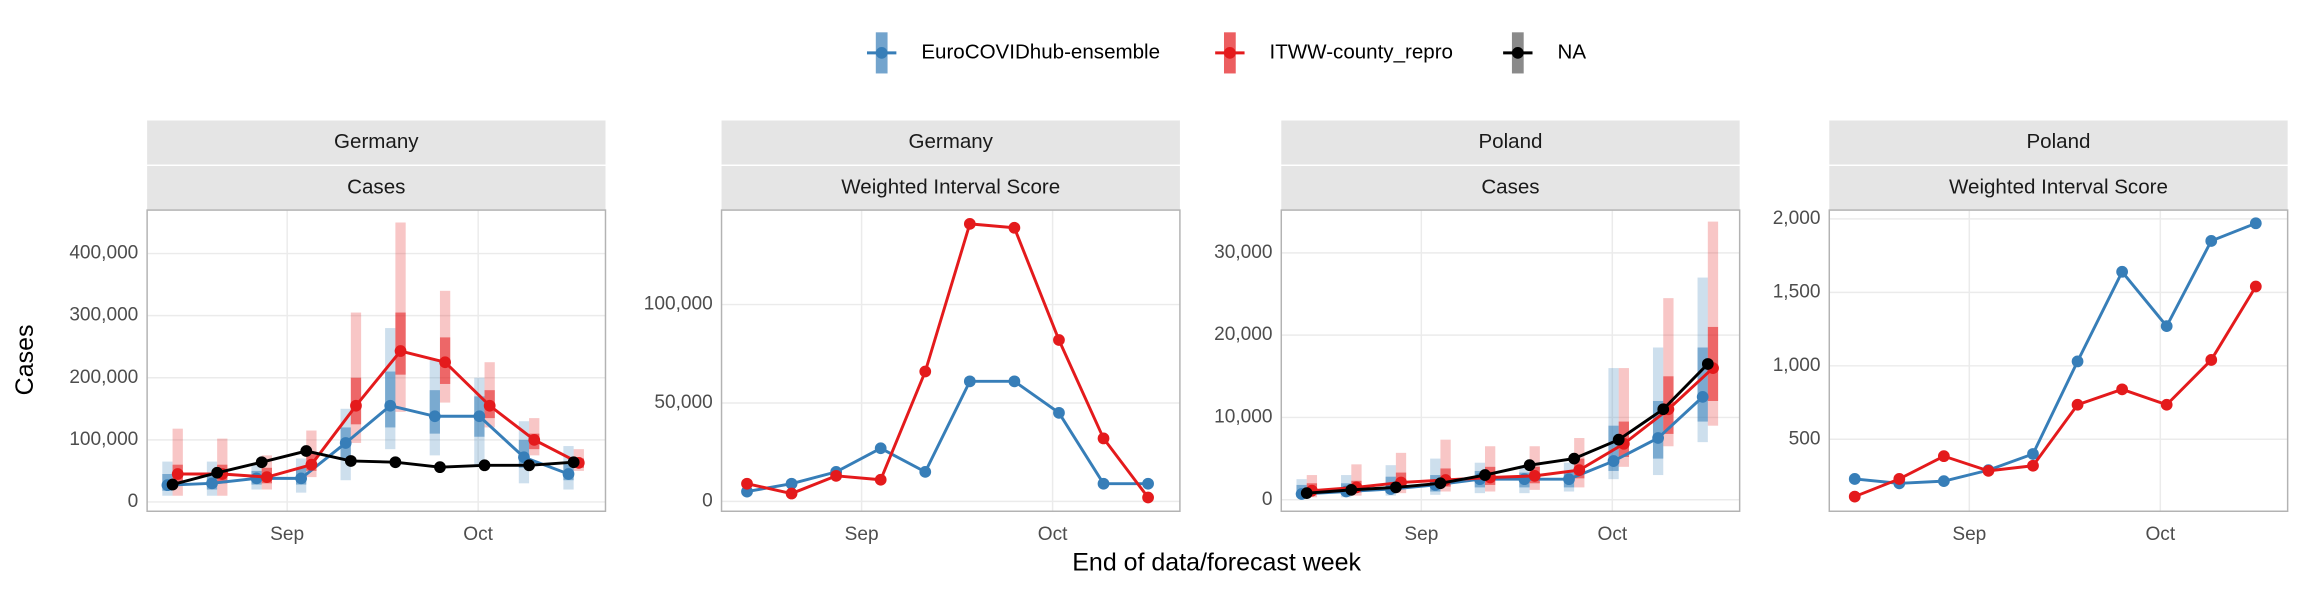  I want to click on y-tick-label: 1,000, so click(1797, 365).